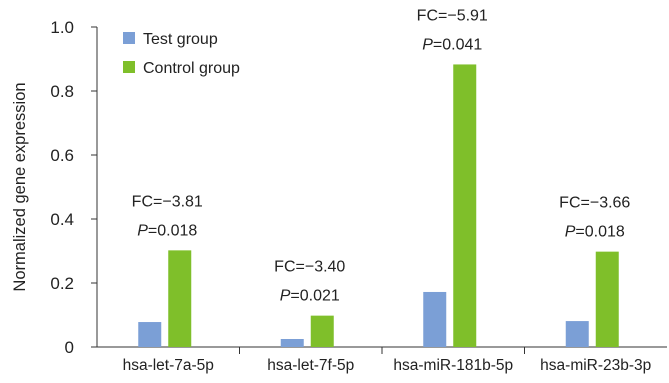 The image size is (669, 383). Describe the element at coordinates (62, 91) in the screenshot. I see `y-tick-label: 0.8` at that location.